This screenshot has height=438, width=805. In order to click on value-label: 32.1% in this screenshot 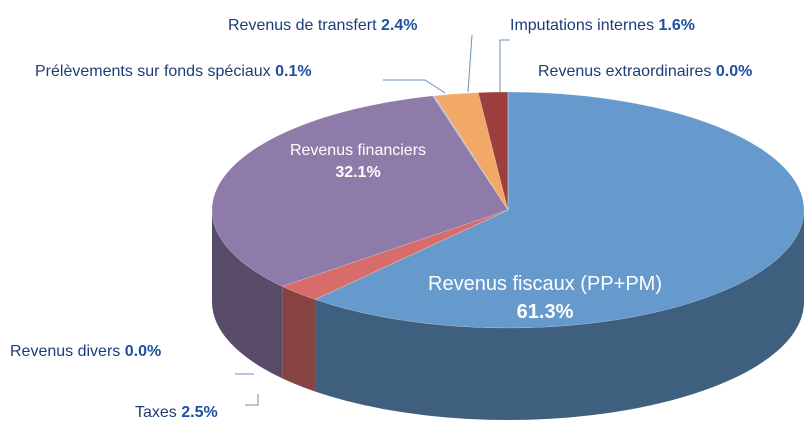, I will do `click(358, 173)`.